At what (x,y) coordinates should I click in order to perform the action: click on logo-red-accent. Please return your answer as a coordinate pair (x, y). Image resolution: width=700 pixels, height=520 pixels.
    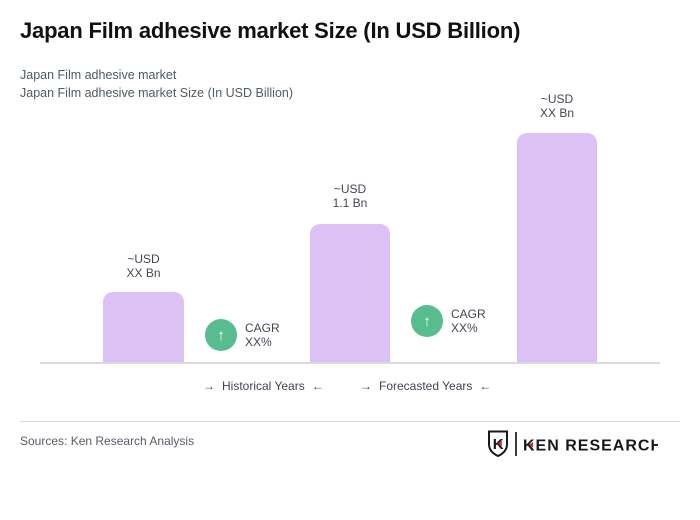
    Looking at the image, I should click on (499, 443).